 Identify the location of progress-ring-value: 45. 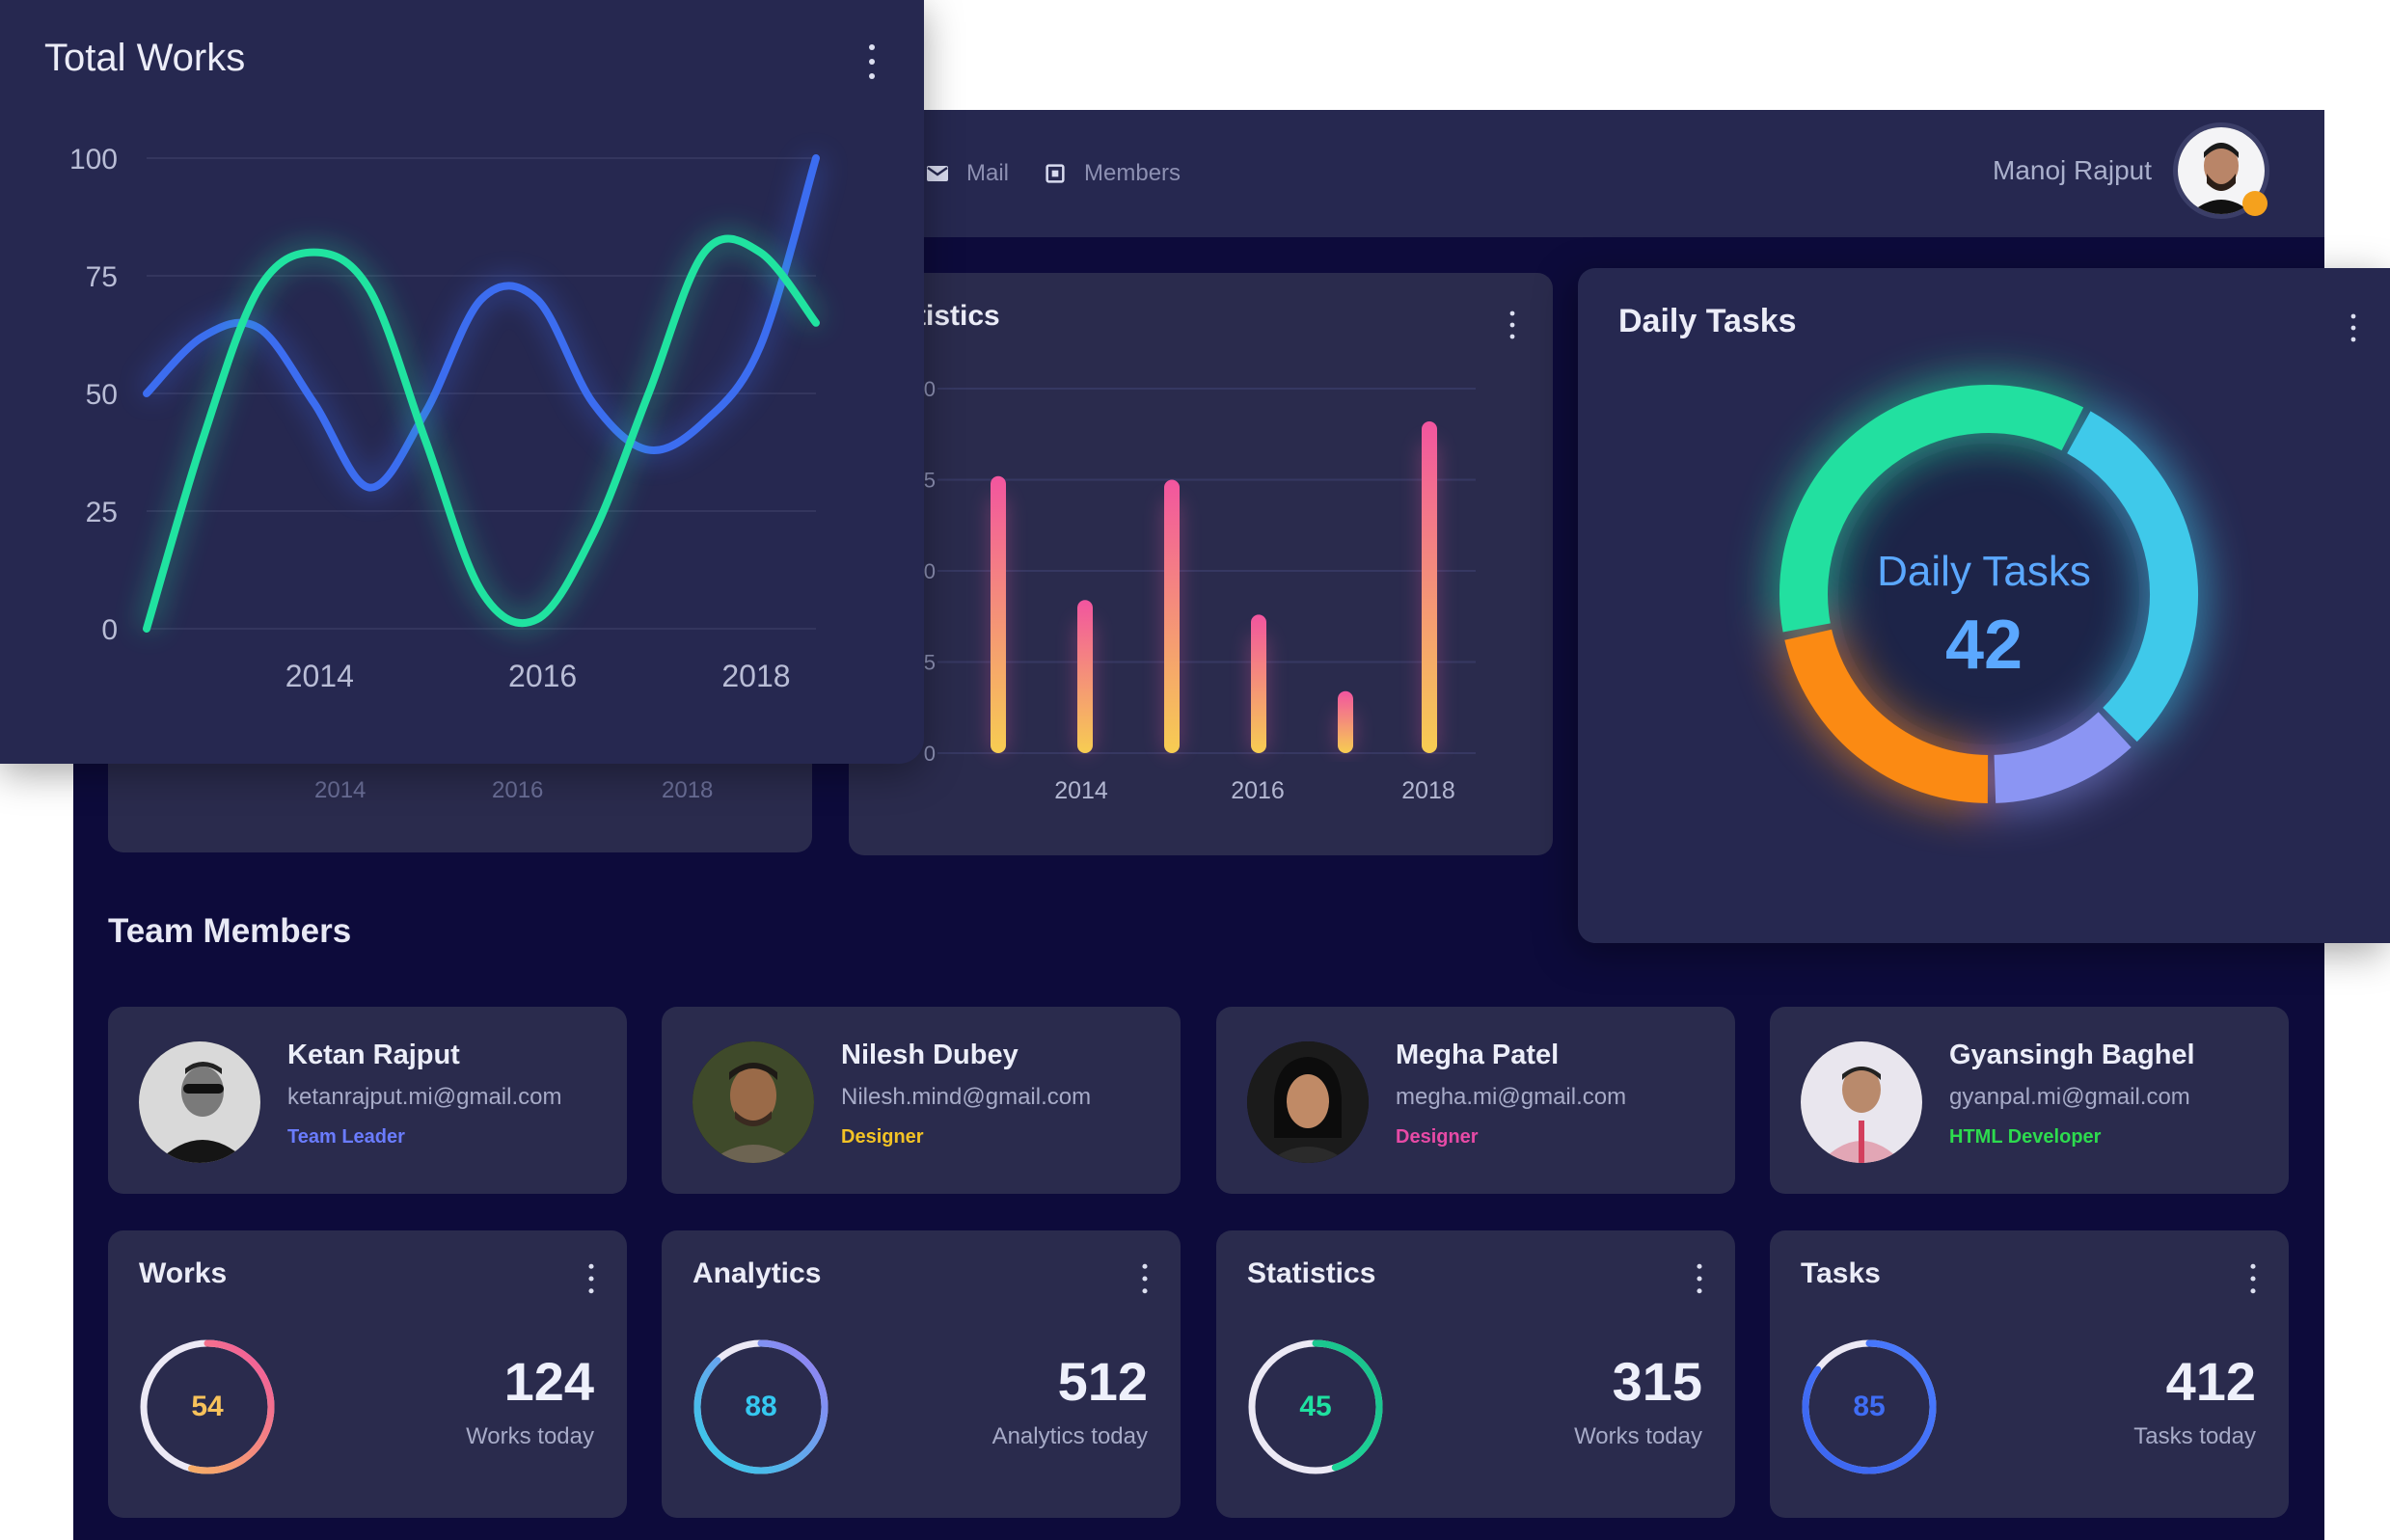
(1315, 1406).